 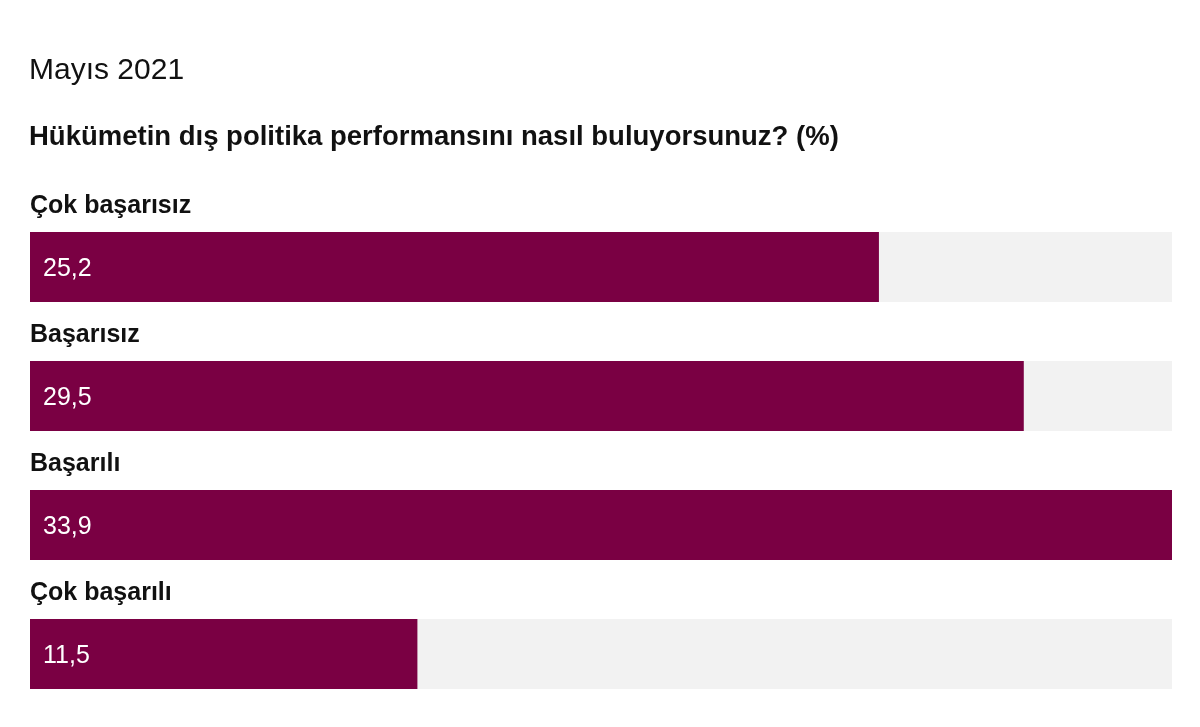 What do you see at coordinates (75, 462) in the screenshot?
I see `y-tick-label: Başarılı` at bounding box center [75, 462].